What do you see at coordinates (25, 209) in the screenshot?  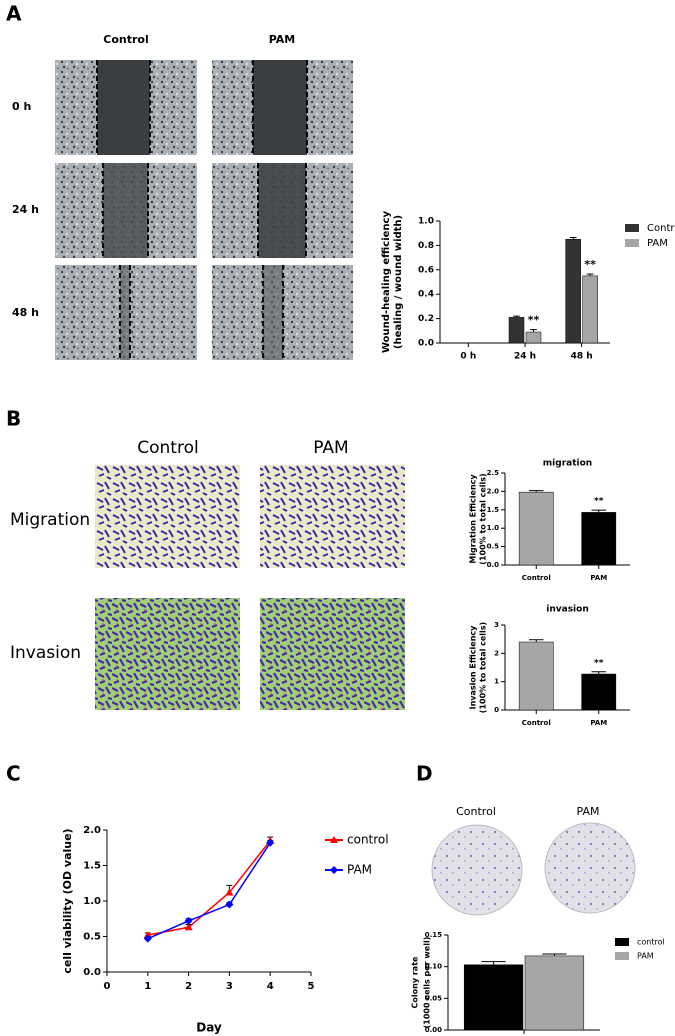 I see `row-label: 24 h` at bounding box center [25, 209].